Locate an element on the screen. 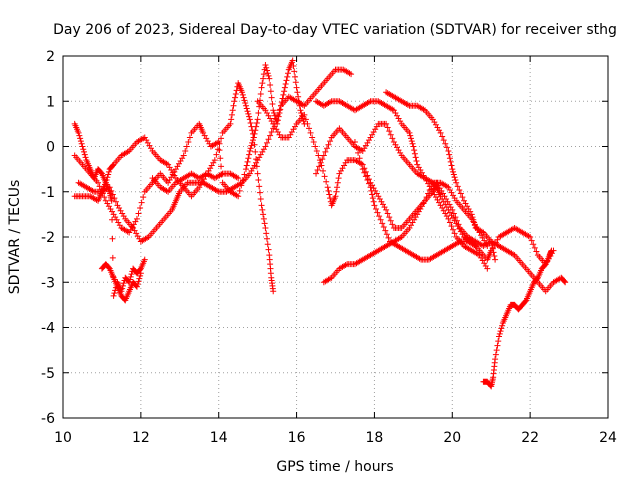 The height and width of the screenshot is (480, 640). x-tick-label: 20 is located at coordinates (452, 438).